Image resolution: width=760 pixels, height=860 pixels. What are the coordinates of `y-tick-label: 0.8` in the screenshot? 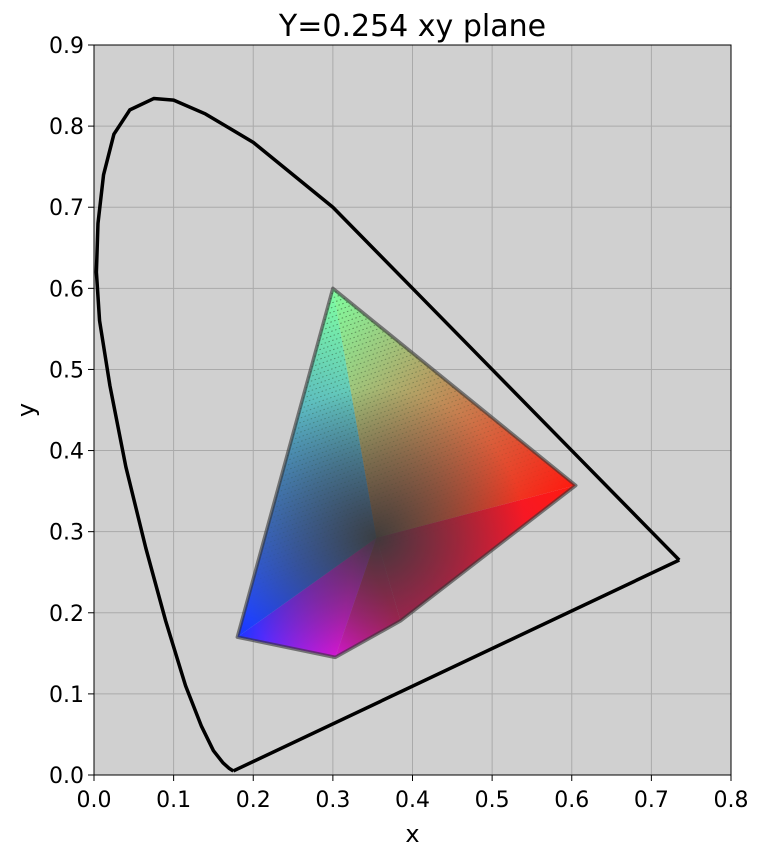 It's located at (66, 127).